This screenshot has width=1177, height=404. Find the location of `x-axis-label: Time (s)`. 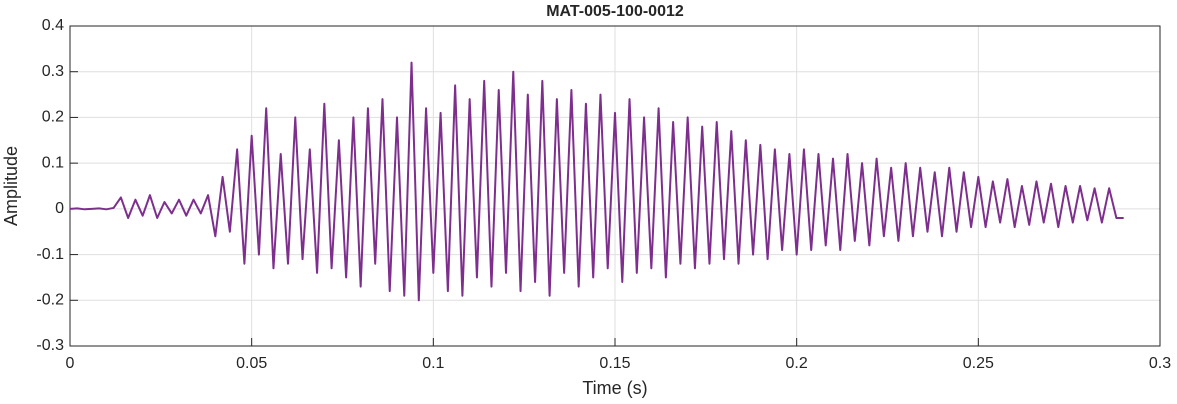

x-axis-label: Time (s) is located at coordinates (614, 388).